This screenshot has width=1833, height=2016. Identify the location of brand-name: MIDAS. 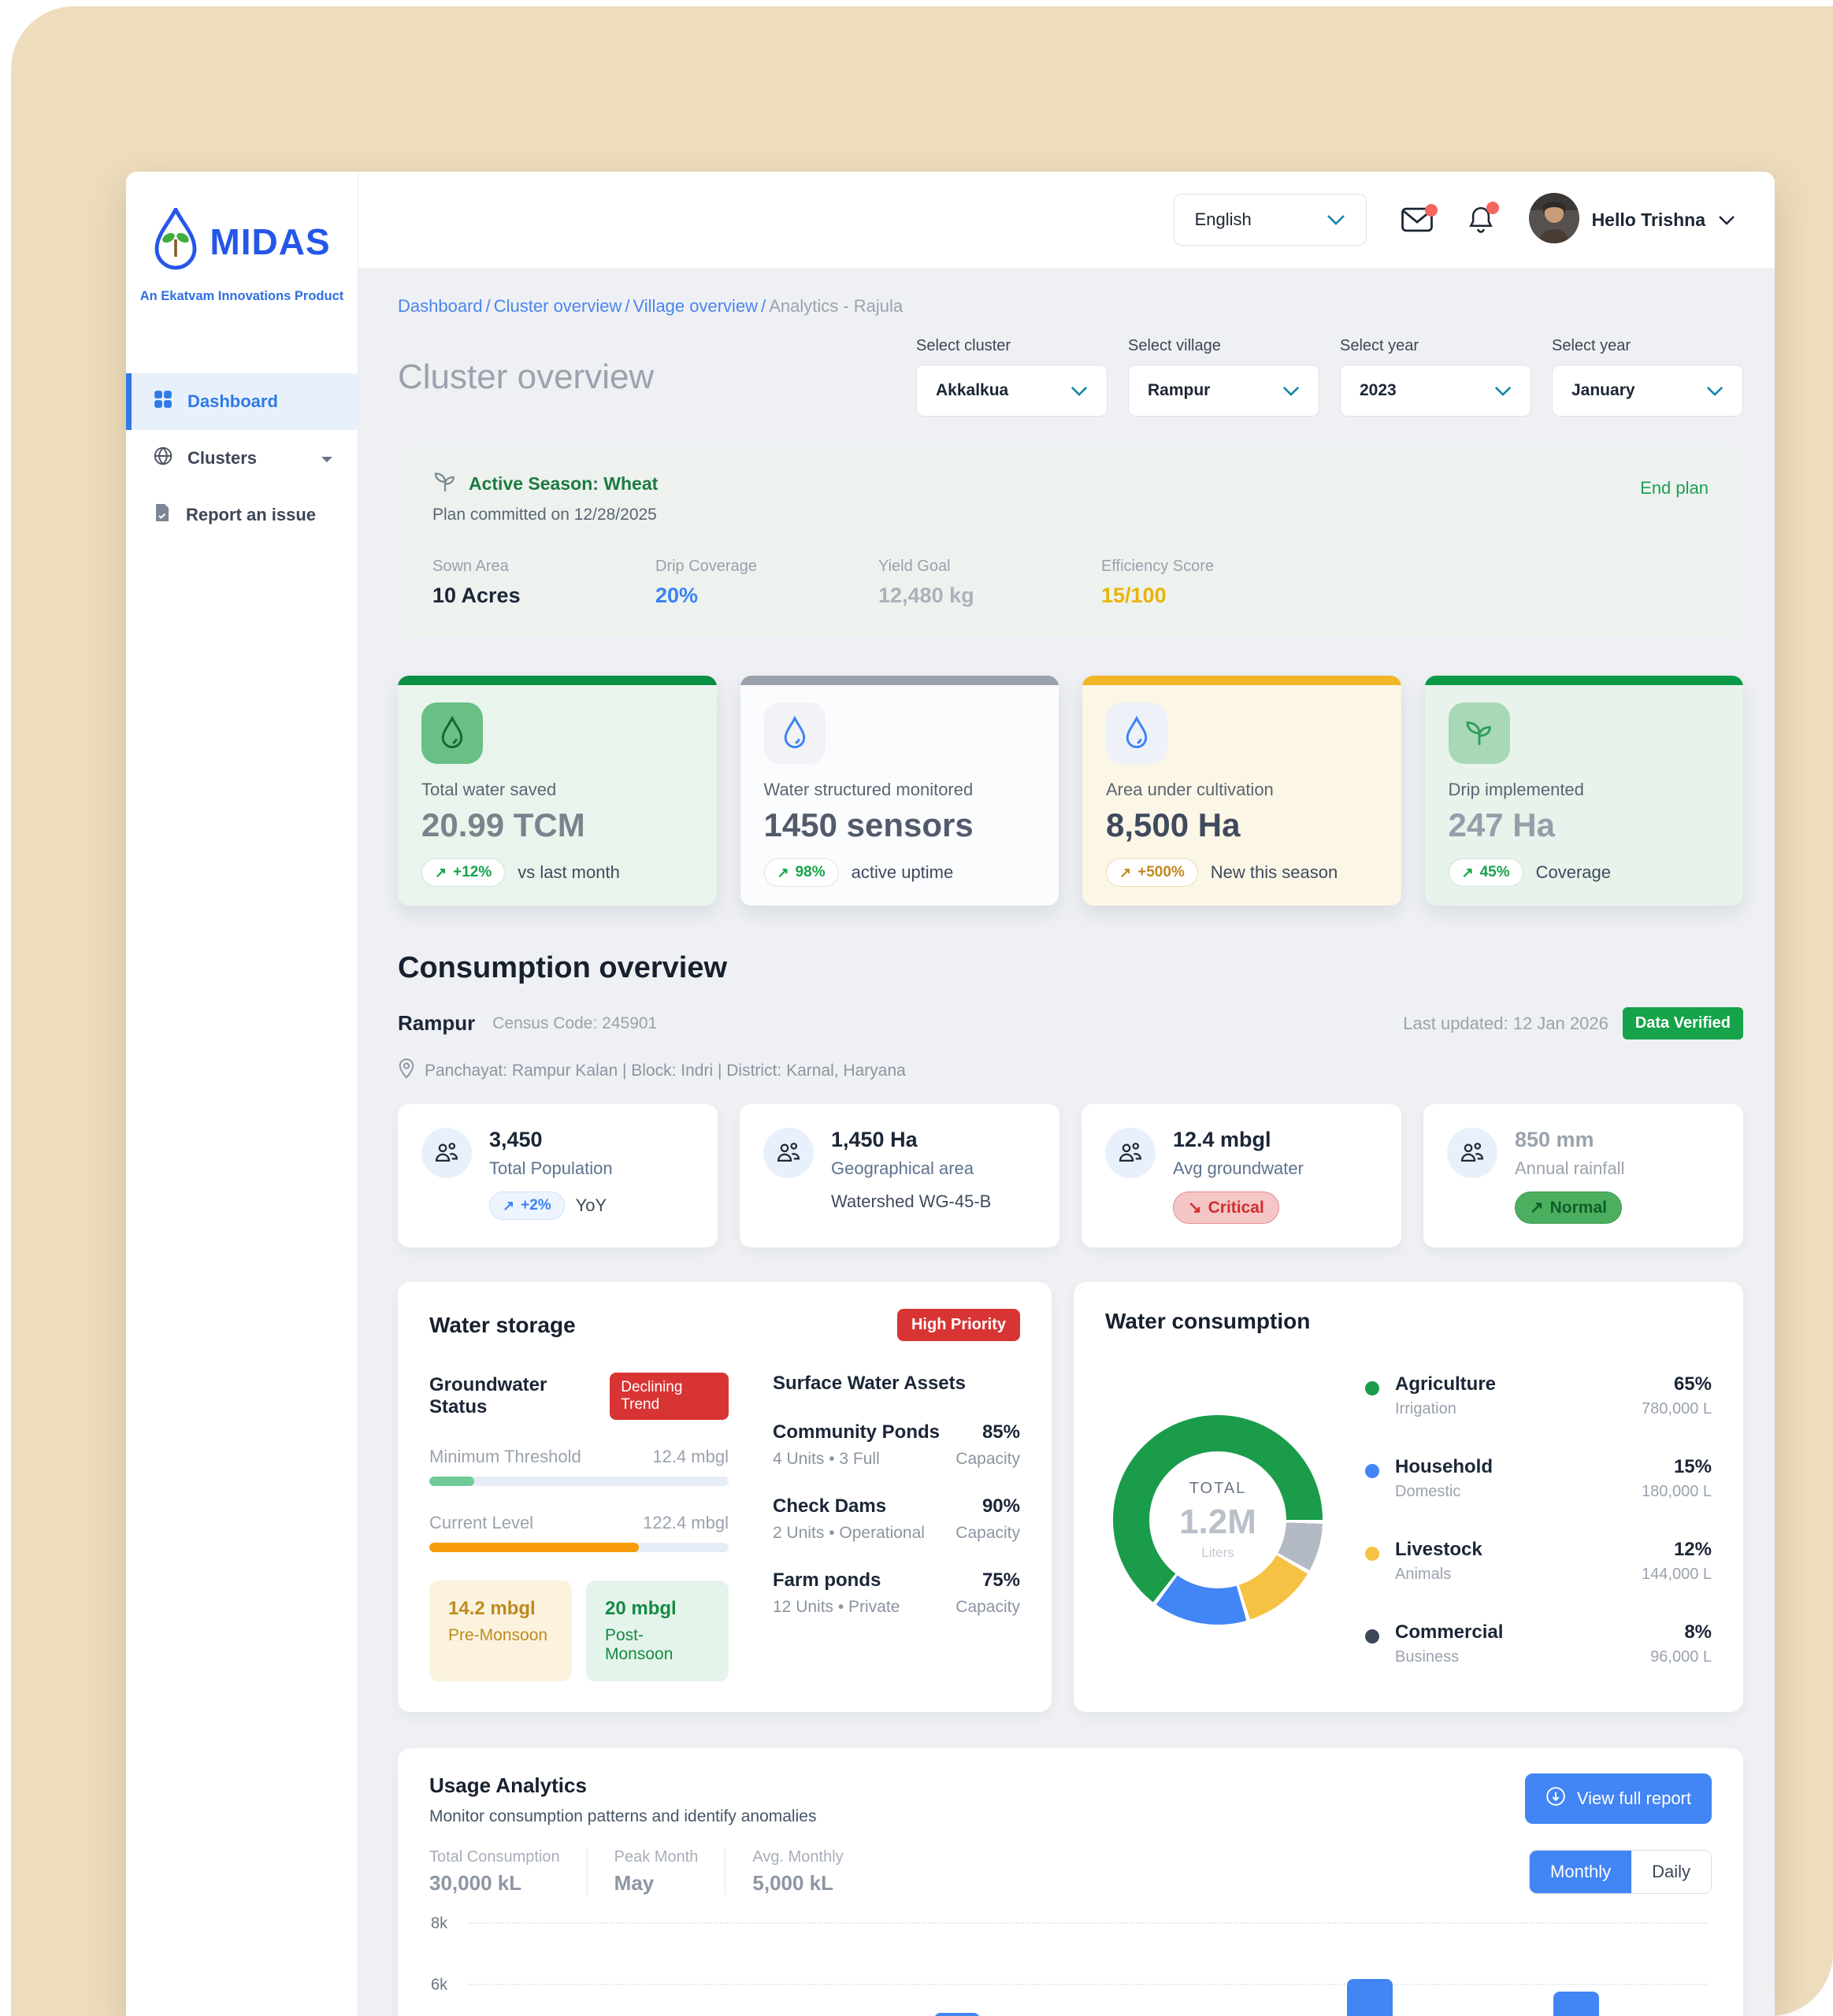
(270, 241).